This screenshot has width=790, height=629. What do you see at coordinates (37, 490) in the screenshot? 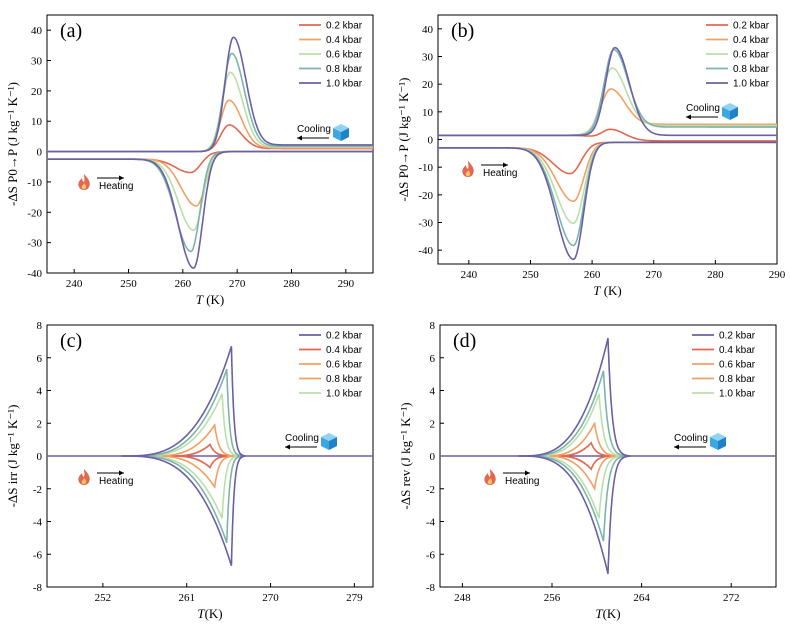
I see `y-tick-label: -2` at bounding box center [37, 490].